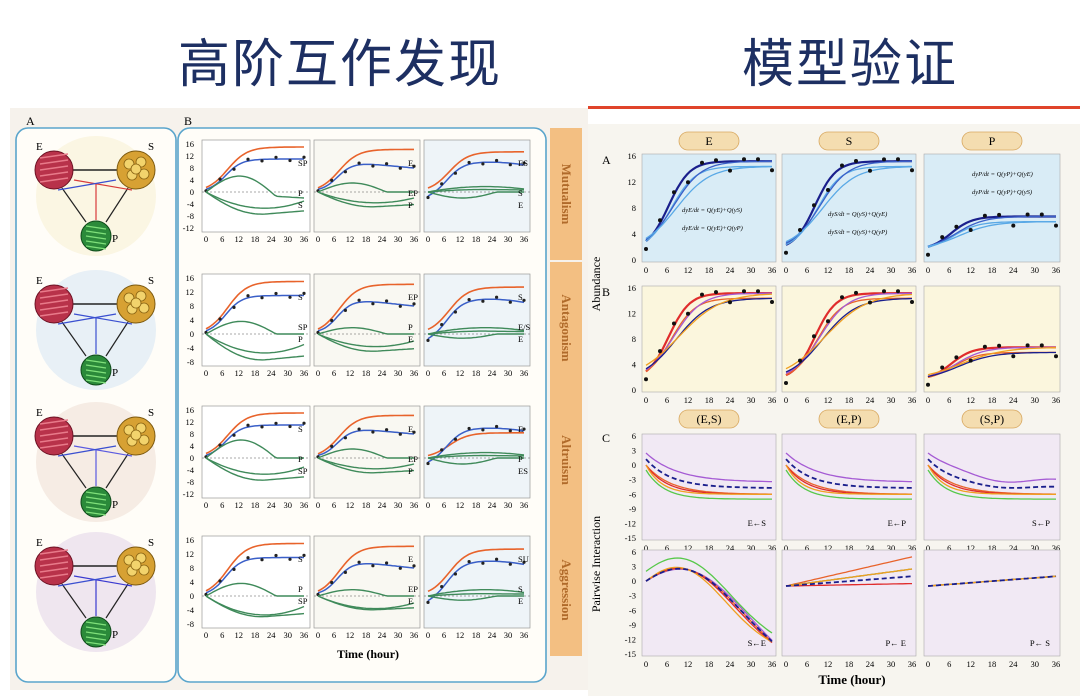 The height and width of the screenshot is (696, 1080). What do you see at coordinates (410, 559) in the screenshot?
I see `curve-label: E` at bounding box center [410, 559].